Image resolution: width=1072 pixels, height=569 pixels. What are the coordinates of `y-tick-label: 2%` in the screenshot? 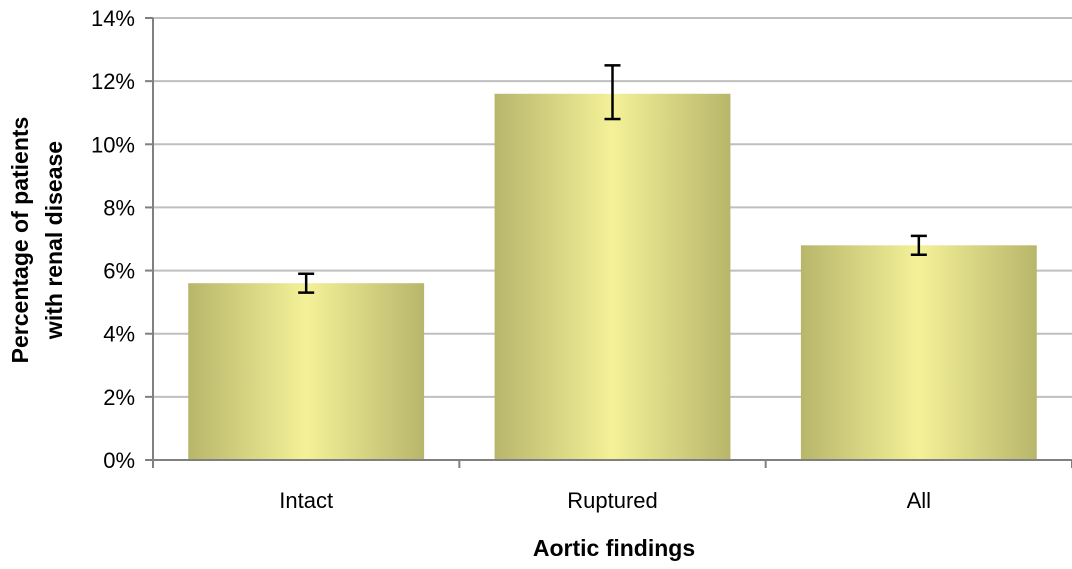 It's located at (119, 397).